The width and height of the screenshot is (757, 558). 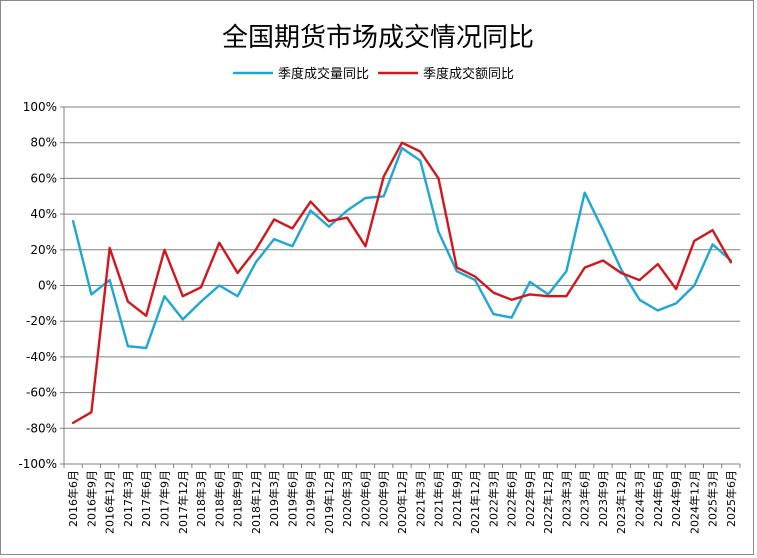 I want to click on x-tick-label: 2017年3月, so click(x=128, y=498).